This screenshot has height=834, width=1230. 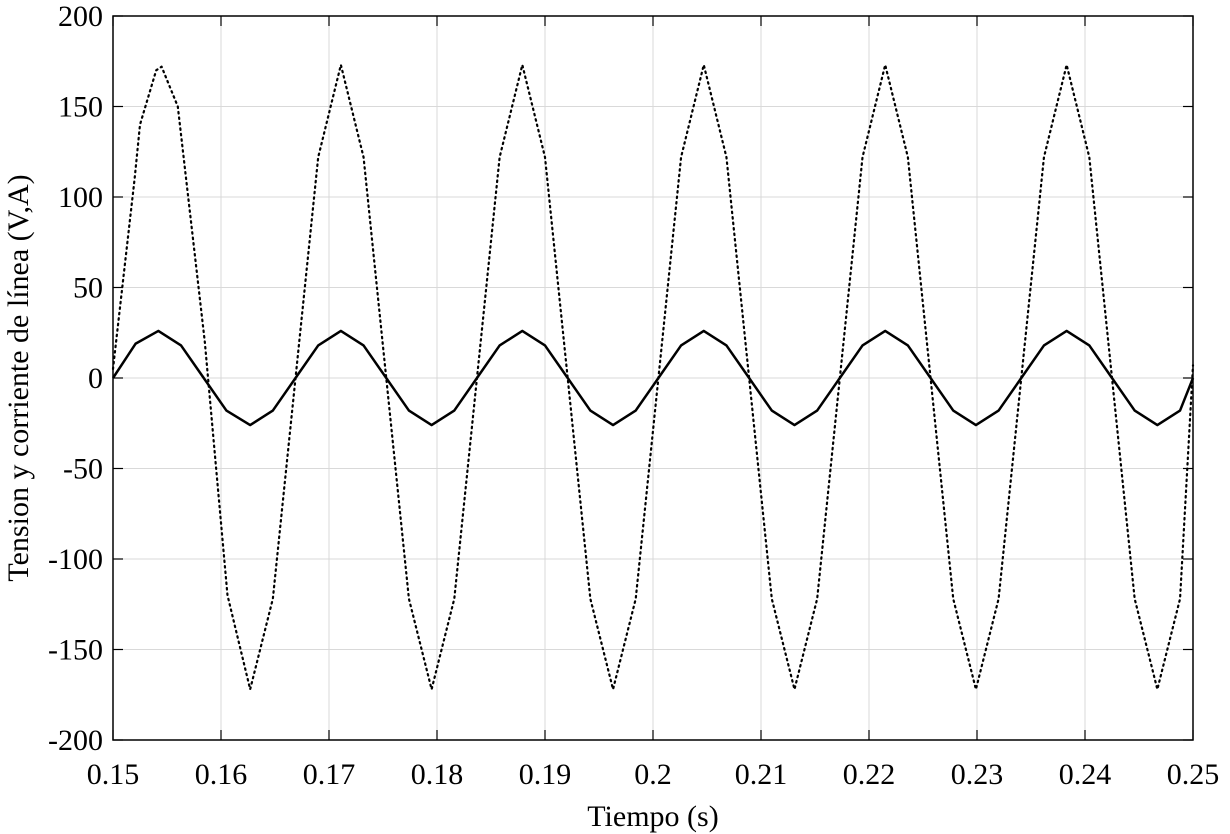 What do you see at coordinates (18, 377) in the screenshot?
I see `y-axis-title: Tension y corriente de línea (V,A)` at bounding box center [18, 377].